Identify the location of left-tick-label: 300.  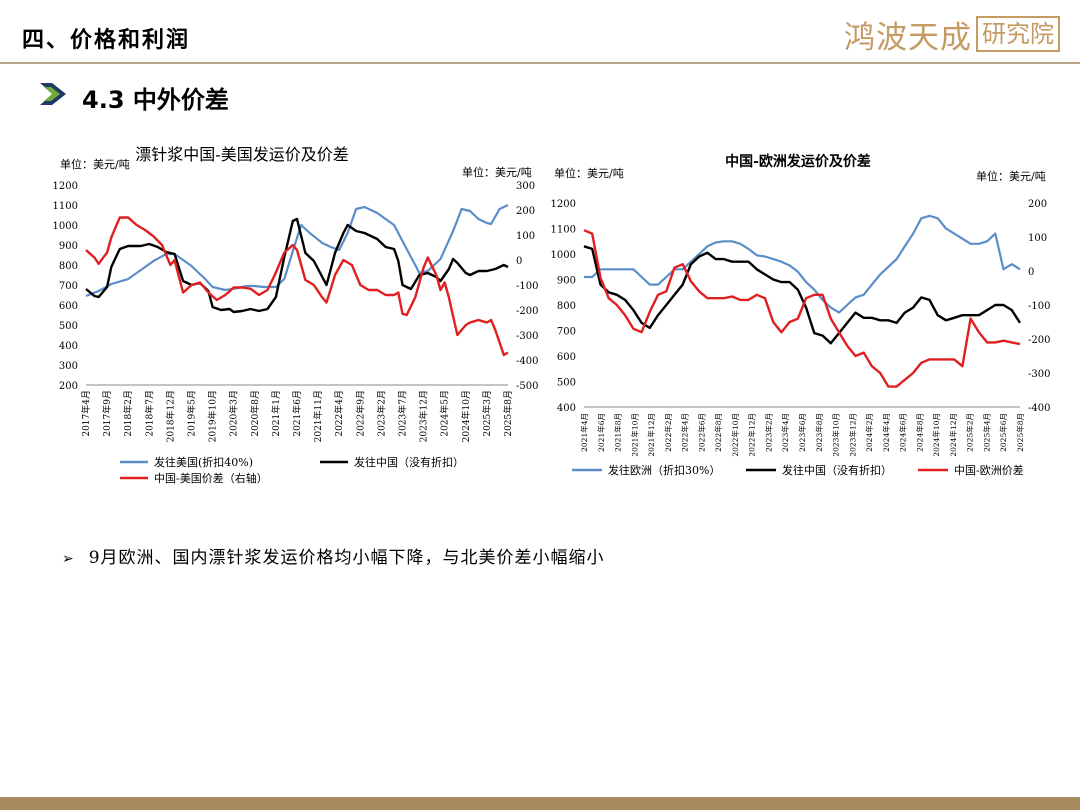
(68, 366).